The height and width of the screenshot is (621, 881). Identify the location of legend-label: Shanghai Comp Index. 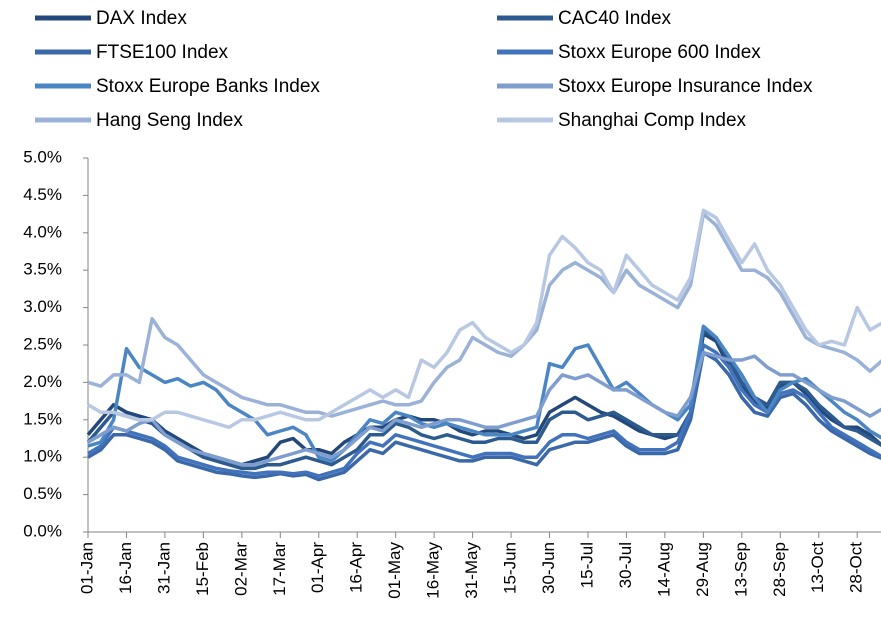
(652, 120).